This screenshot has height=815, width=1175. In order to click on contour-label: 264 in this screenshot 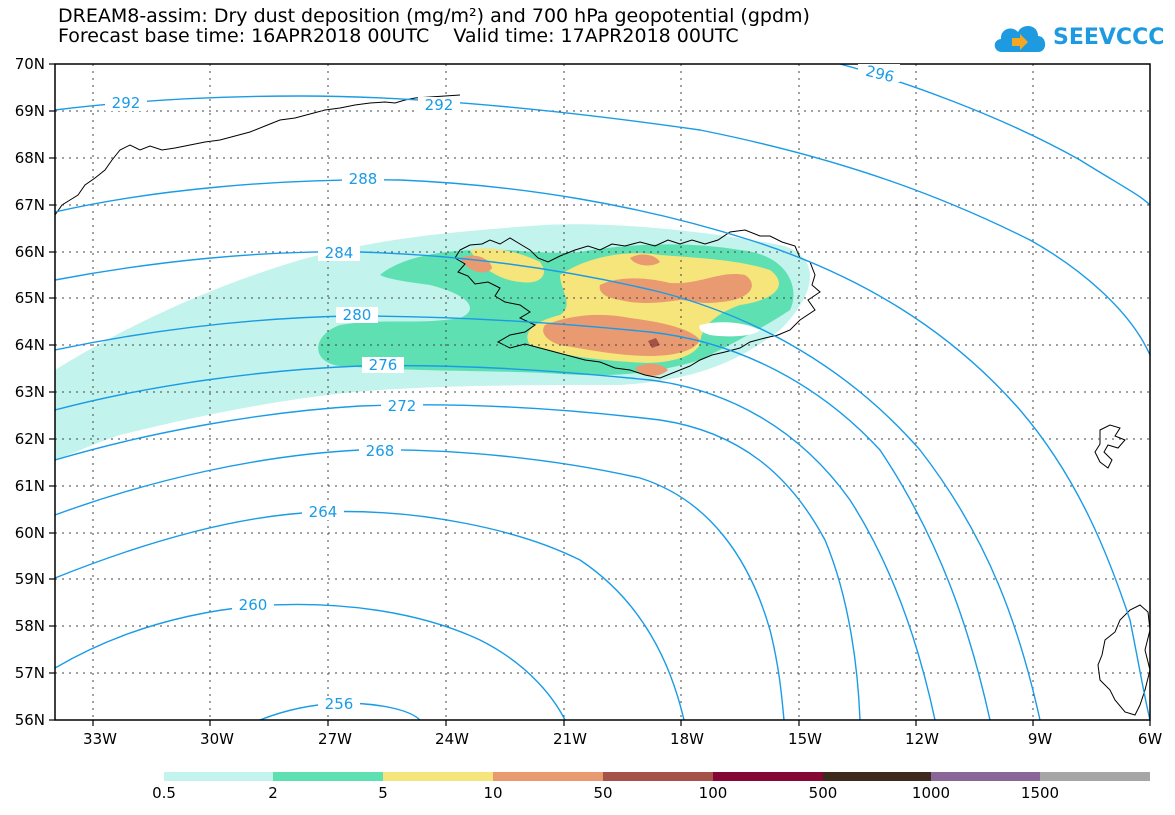, I will do `click(323, 512)`.